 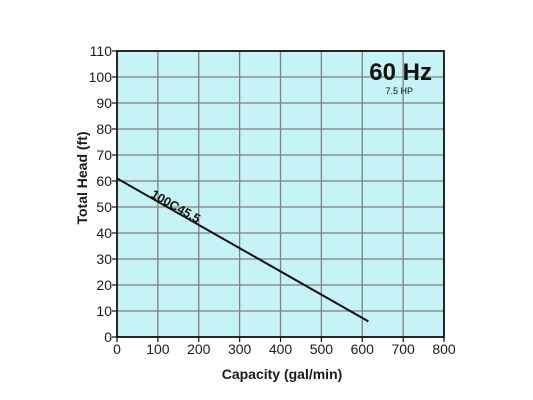 What do you see at coordinates (101, 77) in the screenshot?
I see `y-tick-label: 100` at bounding box center [101, 77].